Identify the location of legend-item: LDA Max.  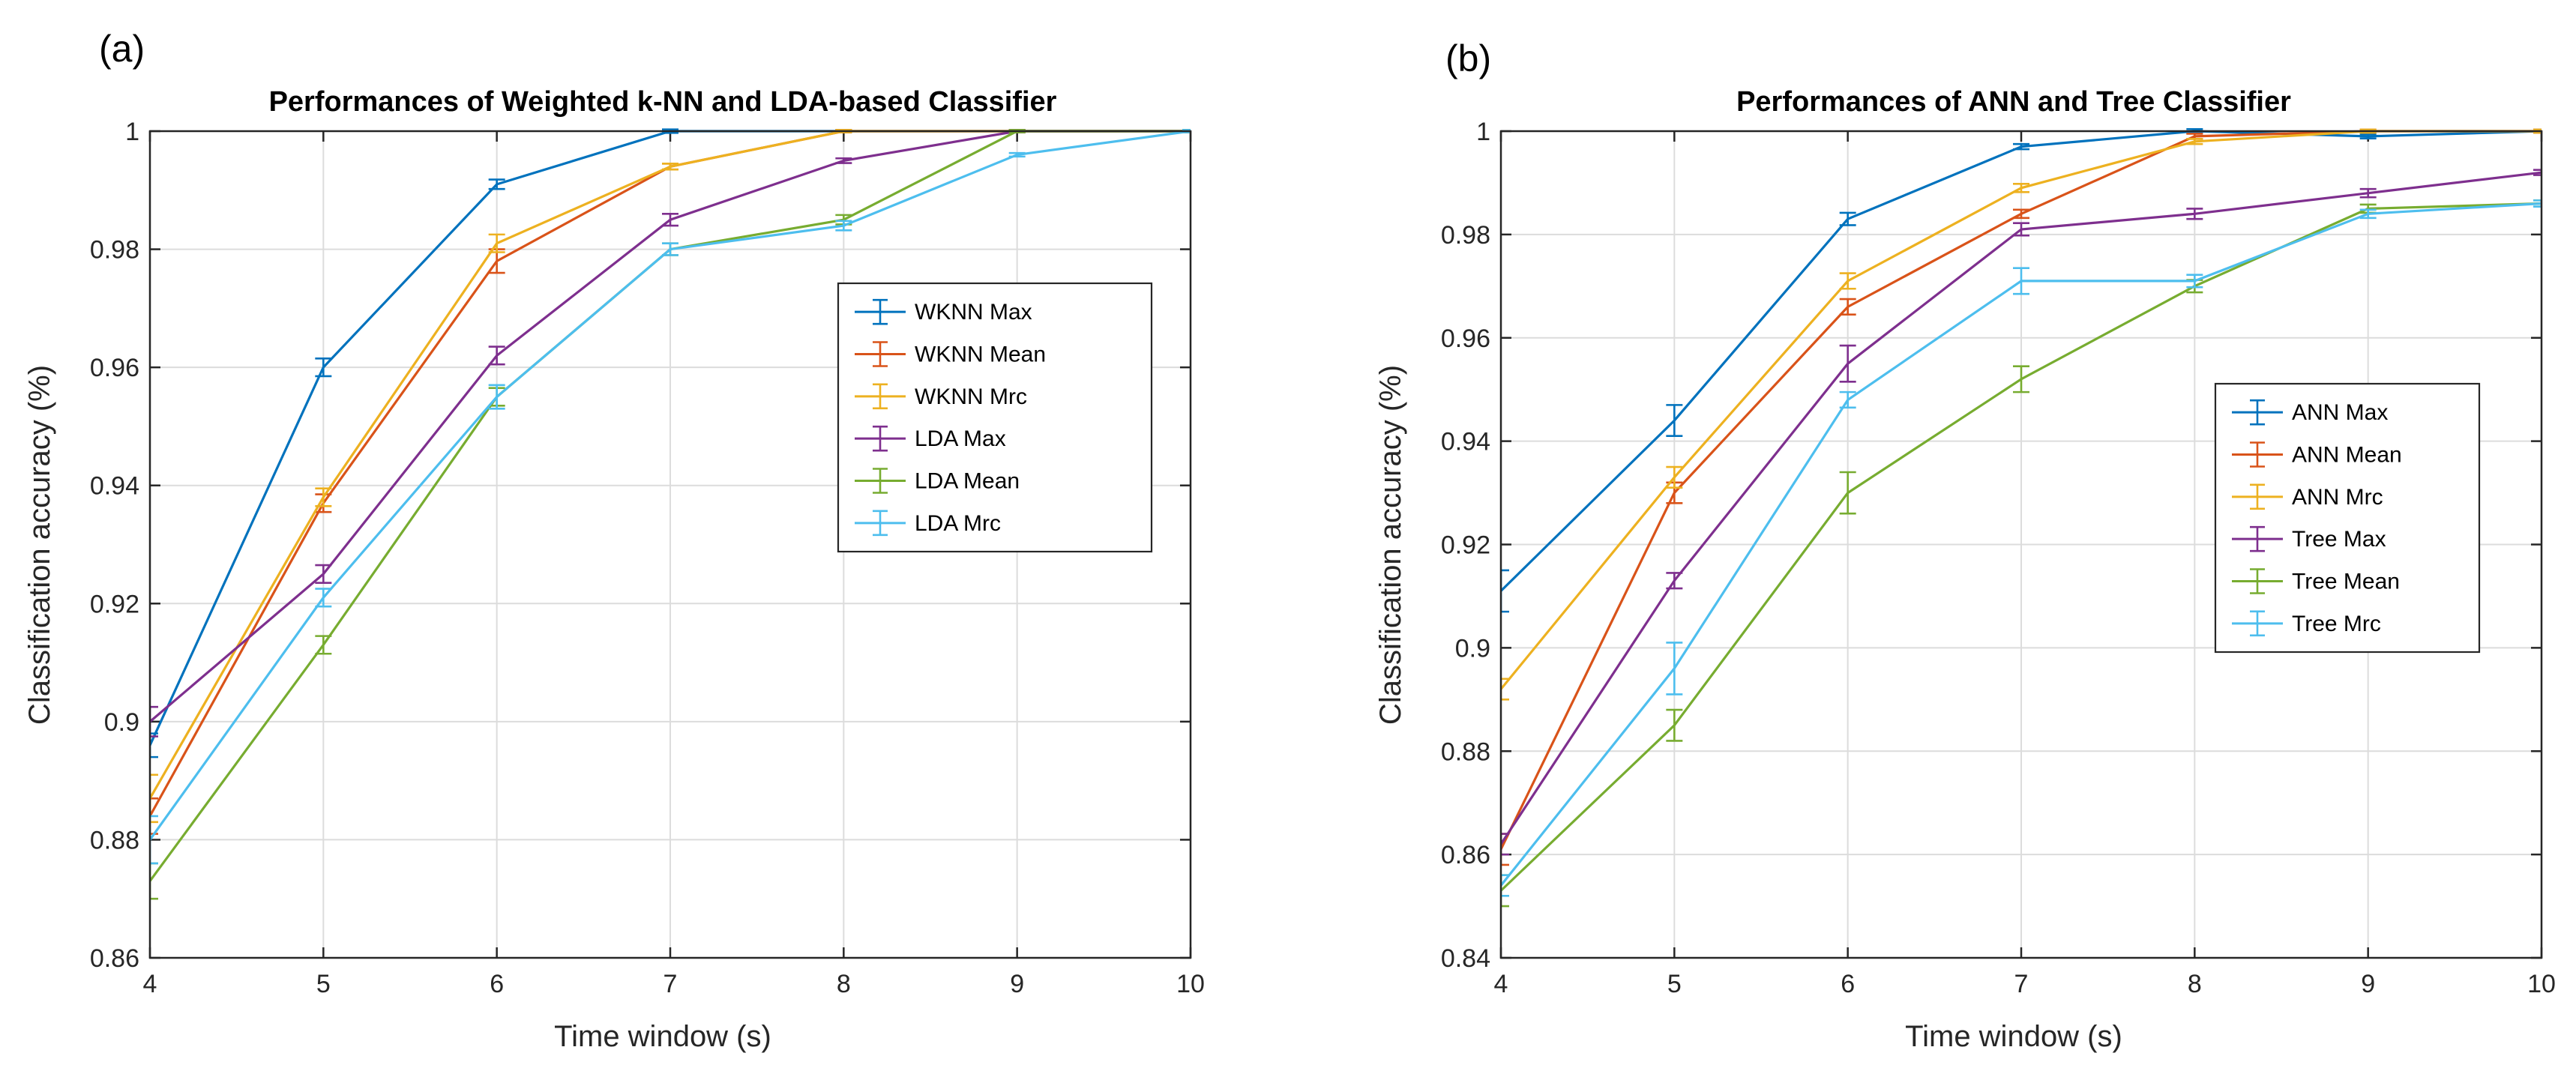
(931, 438).